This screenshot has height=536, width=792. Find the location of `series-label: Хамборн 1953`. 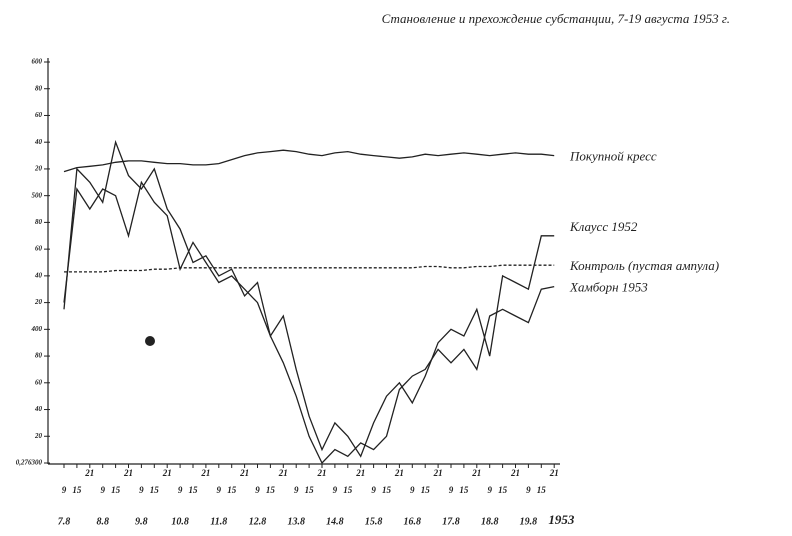

series-label: Хамборн 1953 is located at coordinates (608, 287).